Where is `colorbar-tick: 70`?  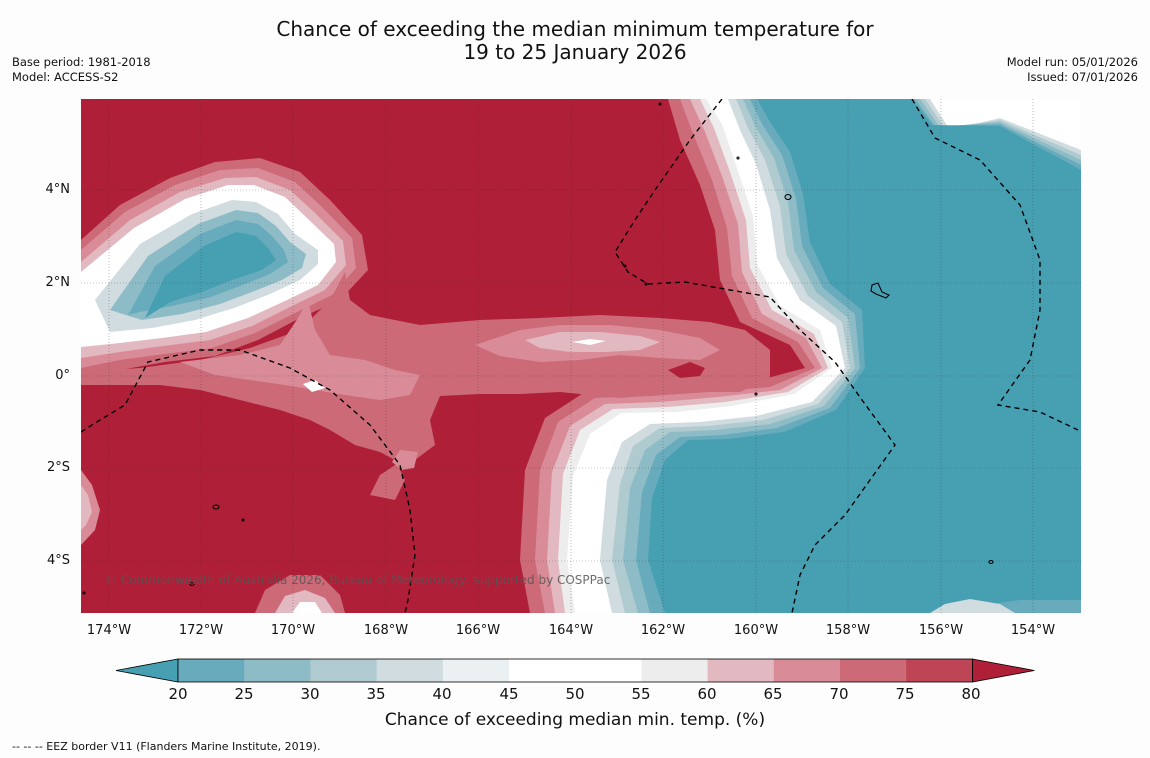
colorbar-tick: 70 is located at coordinates (839, 694).